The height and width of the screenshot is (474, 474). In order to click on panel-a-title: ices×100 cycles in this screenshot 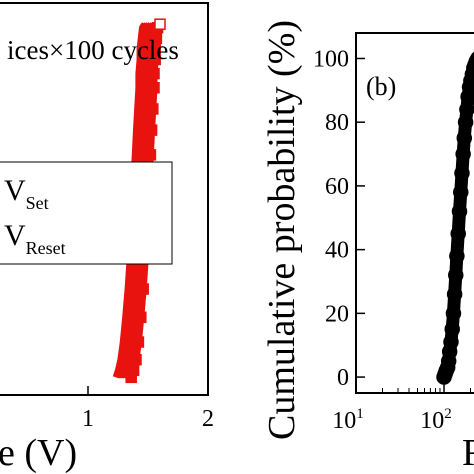, I will do `click(93, 50)`.